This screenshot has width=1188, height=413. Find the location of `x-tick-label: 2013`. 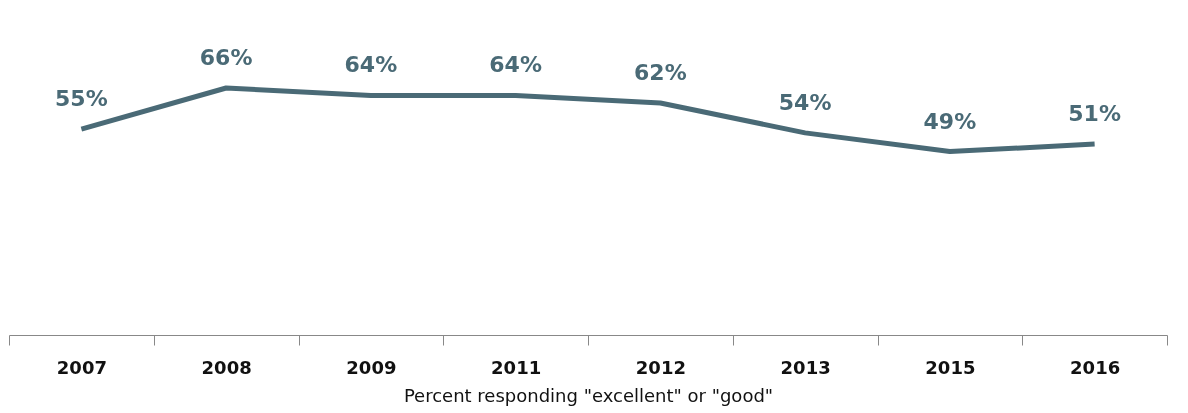

x-tick-label: 2013 is located at coordinates (805, 367).